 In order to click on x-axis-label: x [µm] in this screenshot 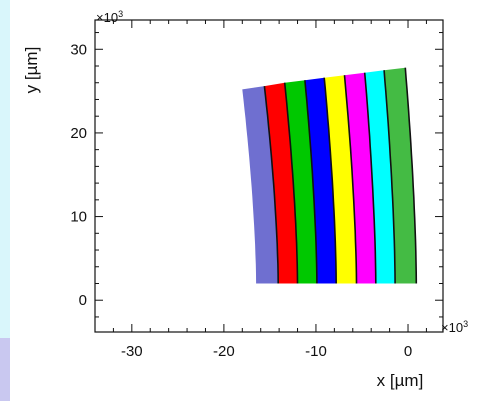, I will do `click(400, 380)`.